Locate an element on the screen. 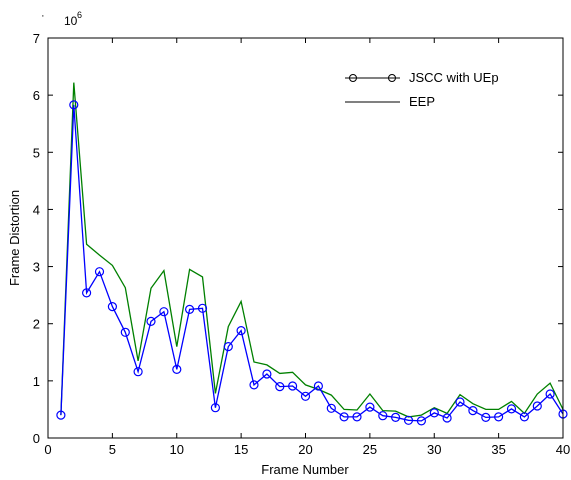 The height and width of the screenshot is (480, 571). x-tick-label: 30 is located at coordinates (434, 449).